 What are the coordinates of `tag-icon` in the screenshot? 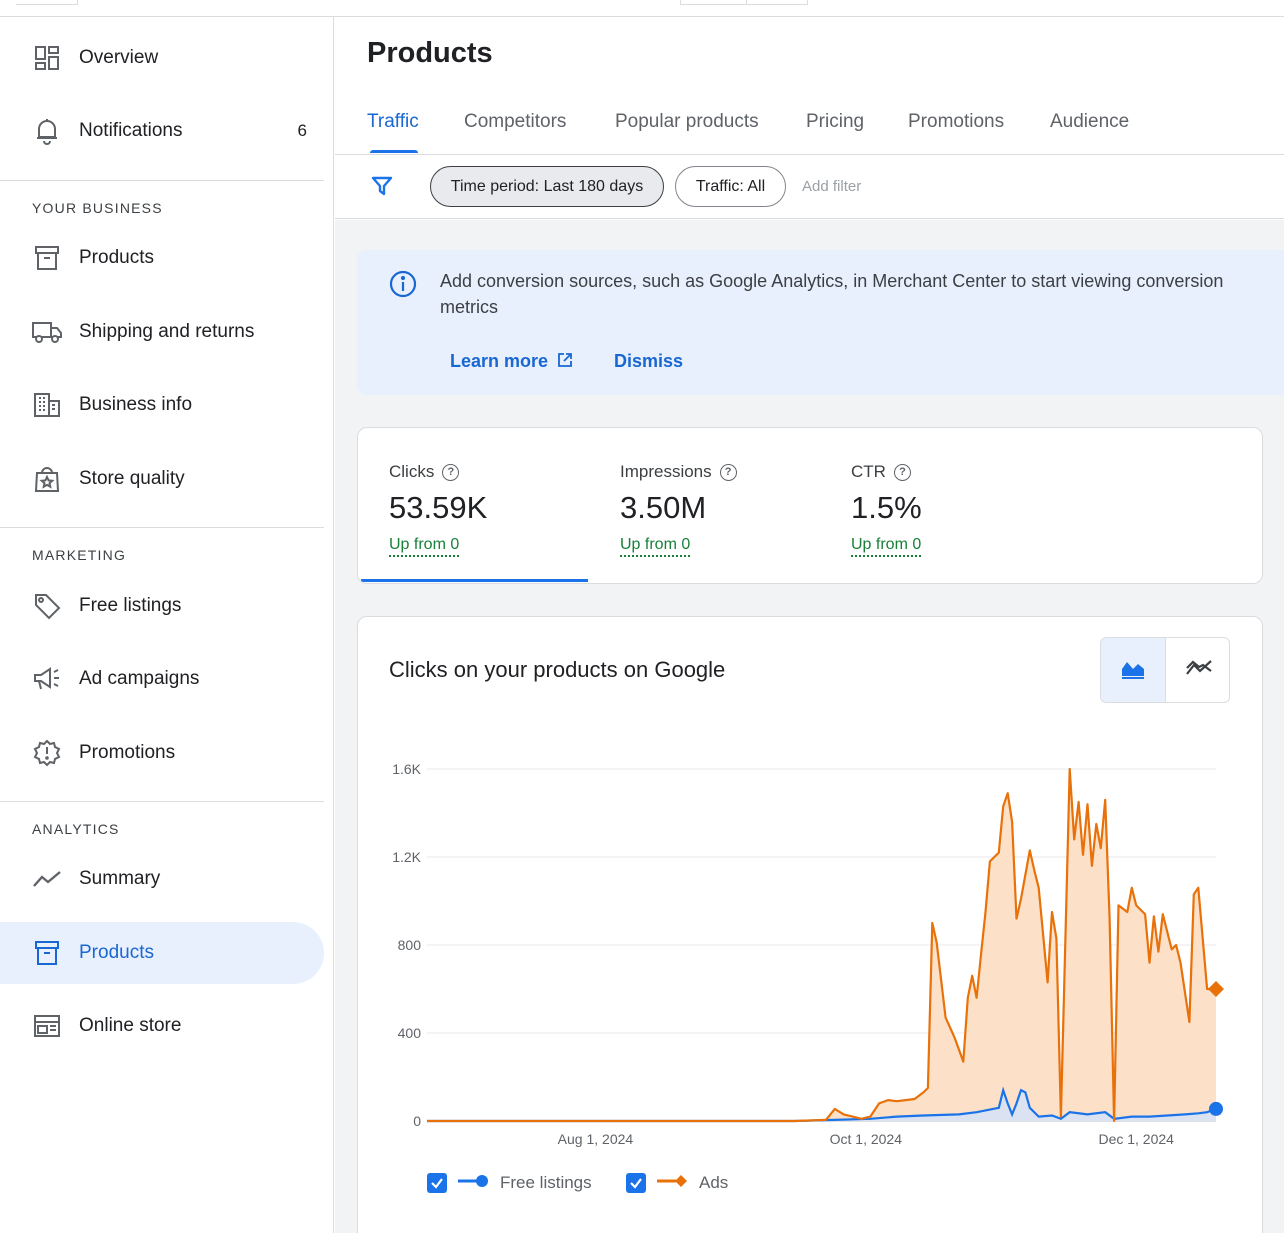 It's located at (47, 606).